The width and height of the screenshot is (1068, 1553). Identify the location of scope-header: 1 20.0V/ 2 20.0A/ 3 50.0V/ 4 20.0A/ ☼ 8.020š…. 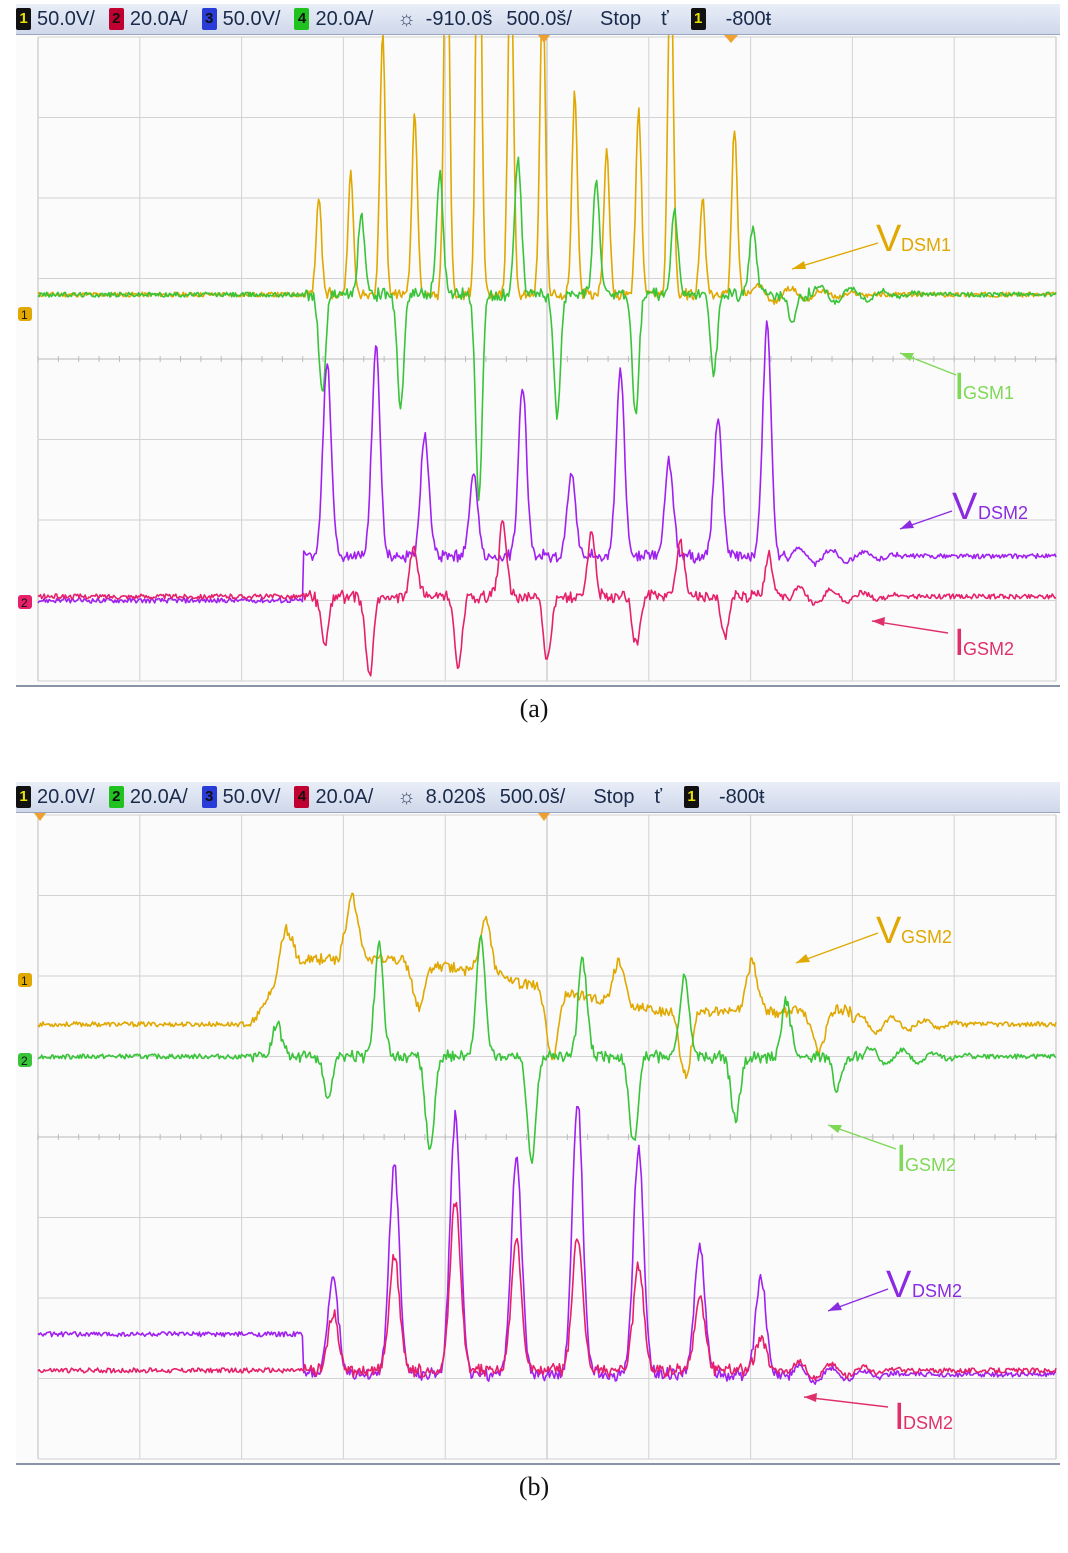
(538, 797).